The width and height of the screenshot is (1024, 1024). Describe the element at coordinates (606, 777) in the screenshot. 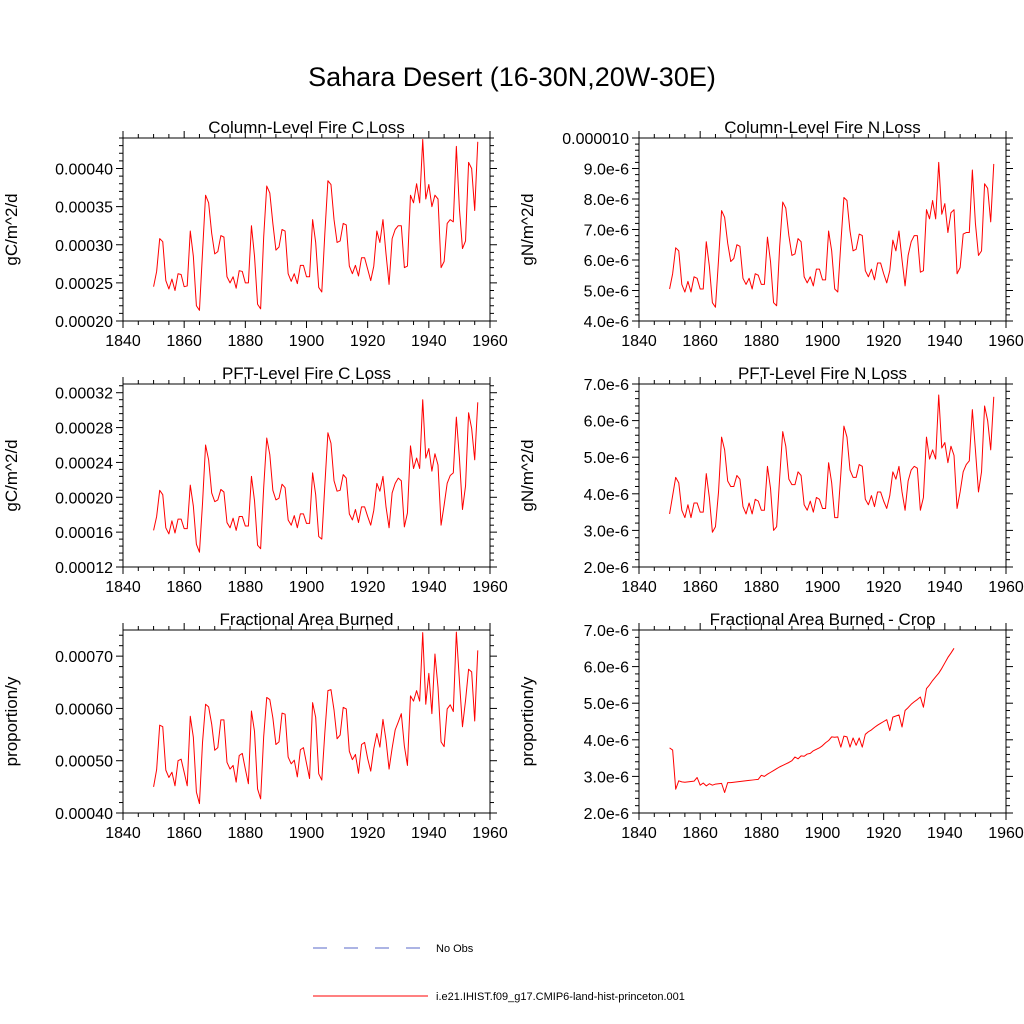

I see `y-tick-label: 3.0e-6` at that location.